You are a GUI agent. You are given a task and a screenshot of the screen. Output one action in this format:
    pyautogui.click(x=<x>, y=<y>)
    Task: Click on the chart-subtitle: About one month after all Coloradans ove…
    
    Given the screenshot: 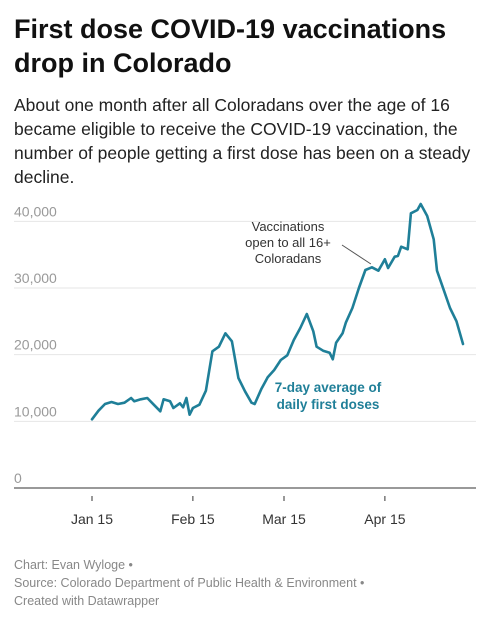 What is the action you would take?
    pyautogui.click(x=242, y=141)
    